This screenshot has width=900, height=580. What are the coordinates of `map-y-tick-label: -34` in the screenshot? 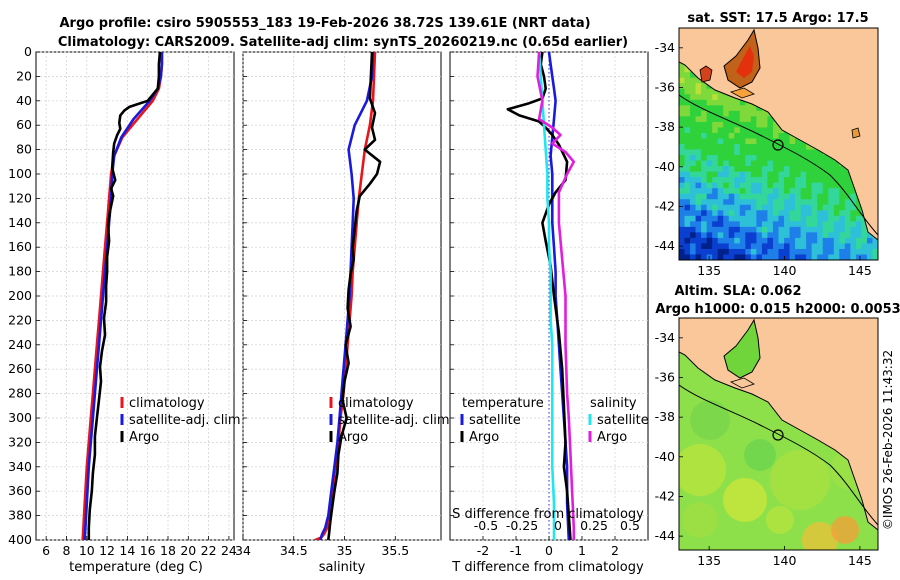 It's located at (665, 47).